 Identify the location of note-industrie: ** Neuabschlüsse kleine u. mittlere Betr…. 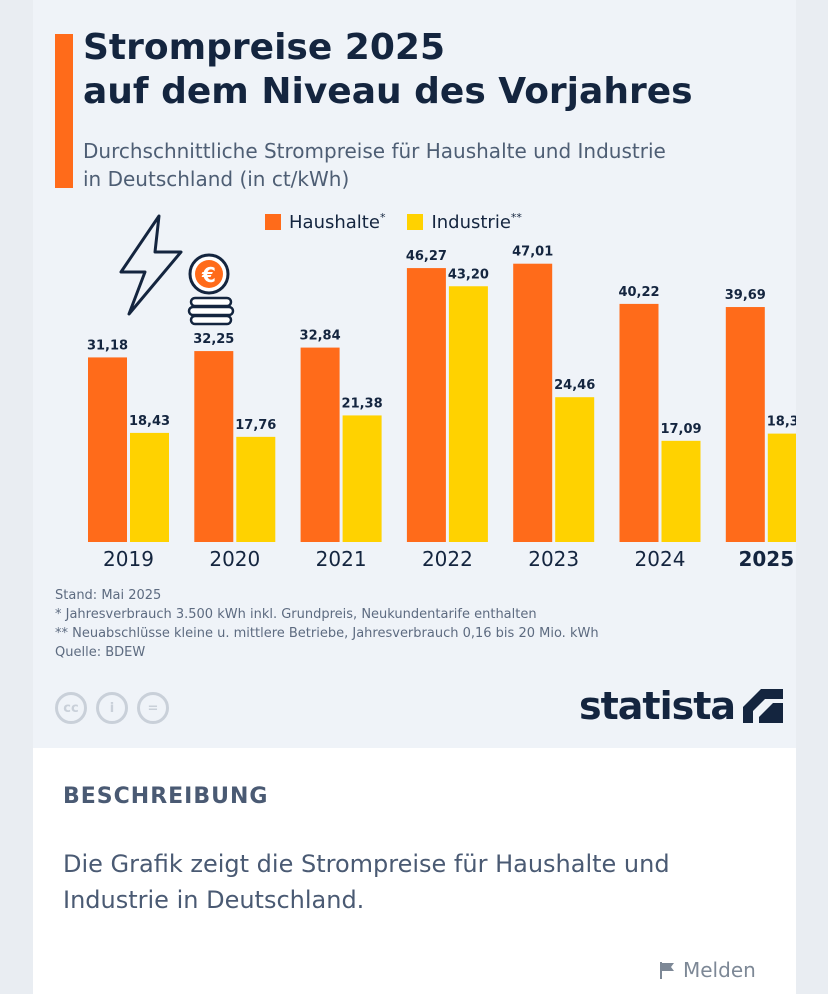
(327, 633).